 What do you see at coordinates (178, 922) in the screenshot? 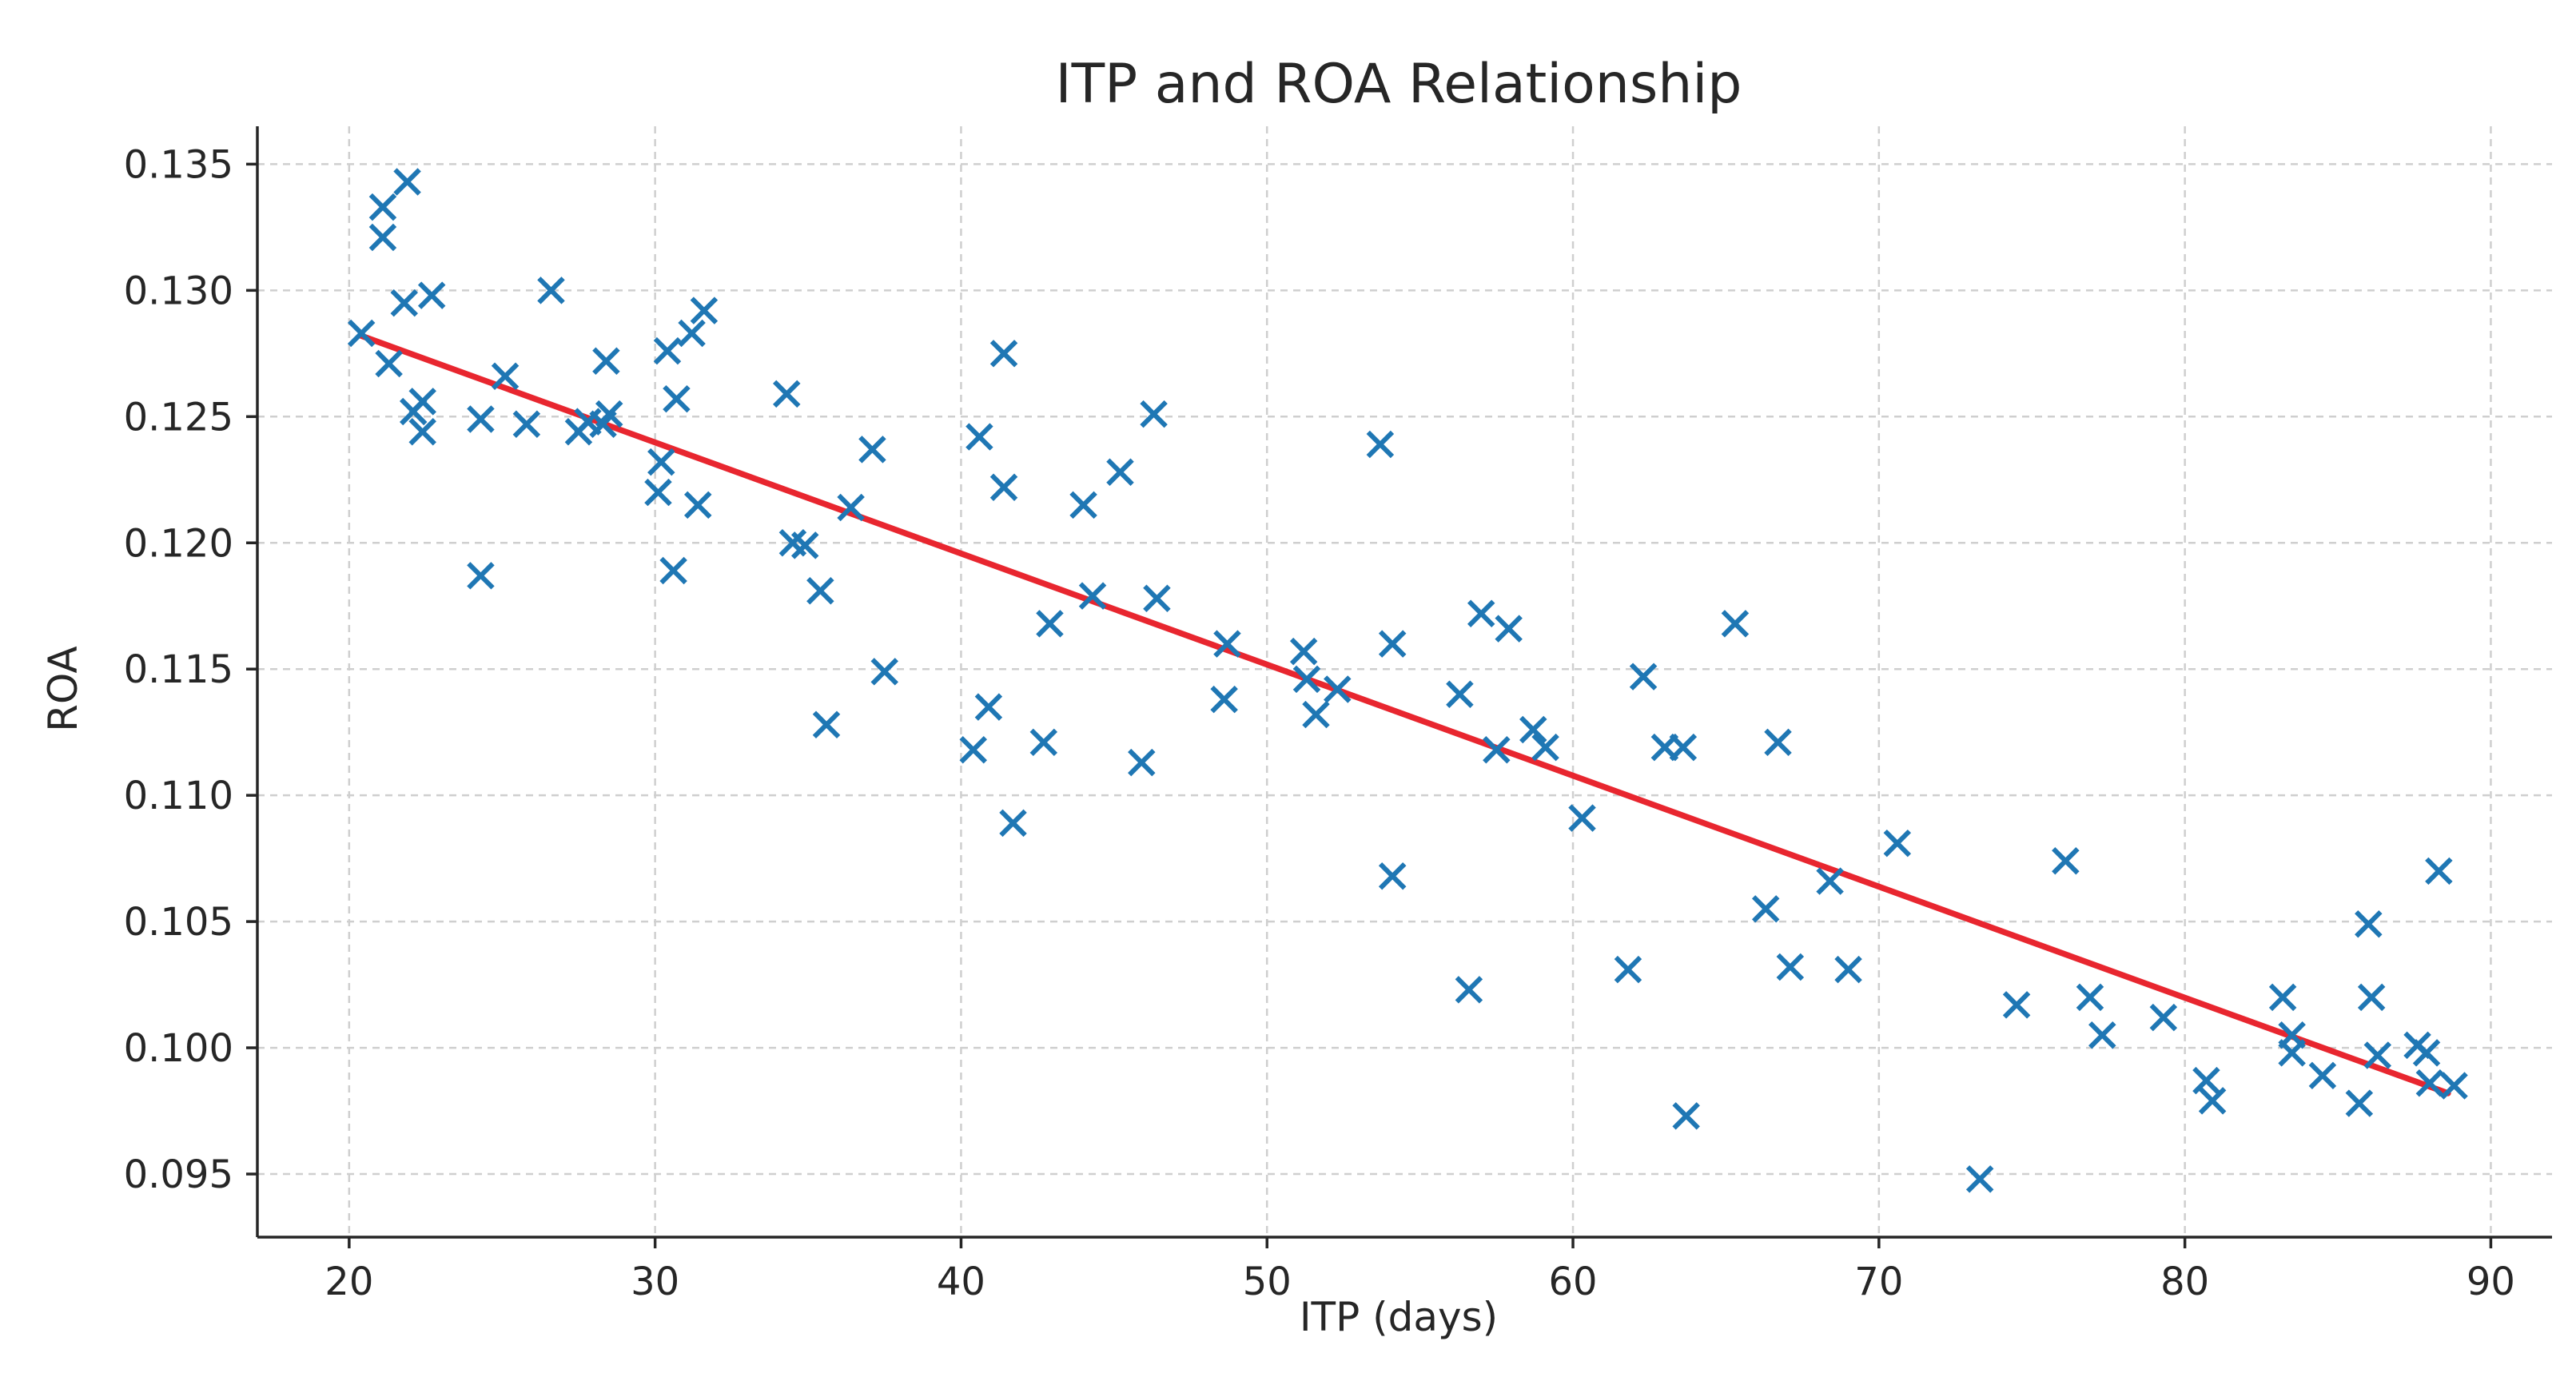
I see `y-tick-label: 0.105` at bounding box center [178, 922].